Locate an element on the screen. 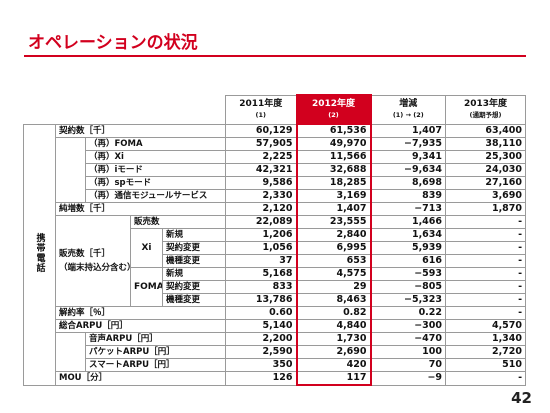  row-label: MOU［分］ is located at coordinates (140, 378).